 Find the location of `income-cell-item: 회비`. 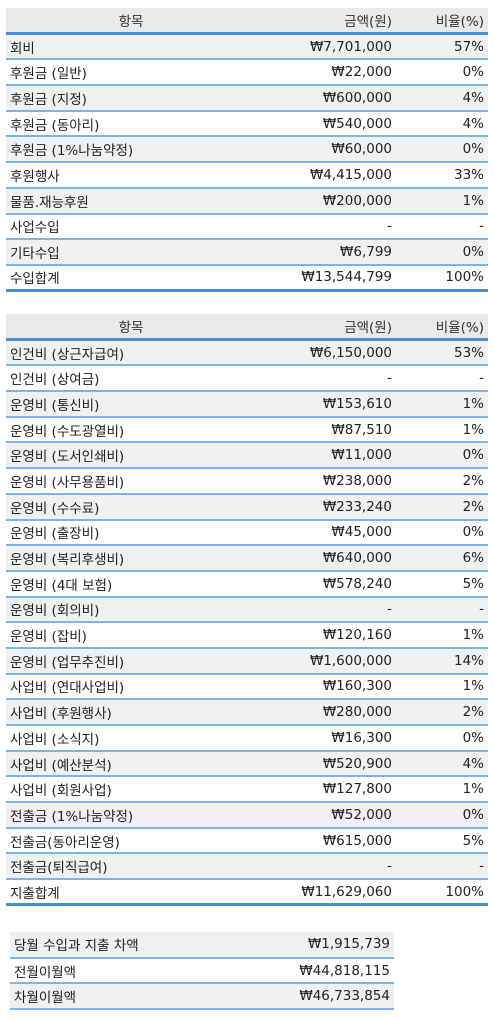

income-cell-item: 회비 is located at coordinates (131, 46).